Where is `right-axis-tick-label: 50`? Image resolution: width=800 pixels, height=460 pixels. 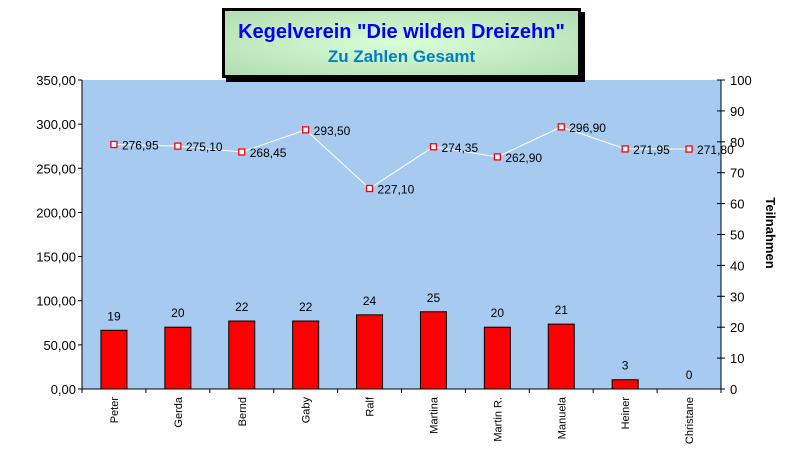 right-axis-tick-label: 50 is located at coordinates (737, 235).